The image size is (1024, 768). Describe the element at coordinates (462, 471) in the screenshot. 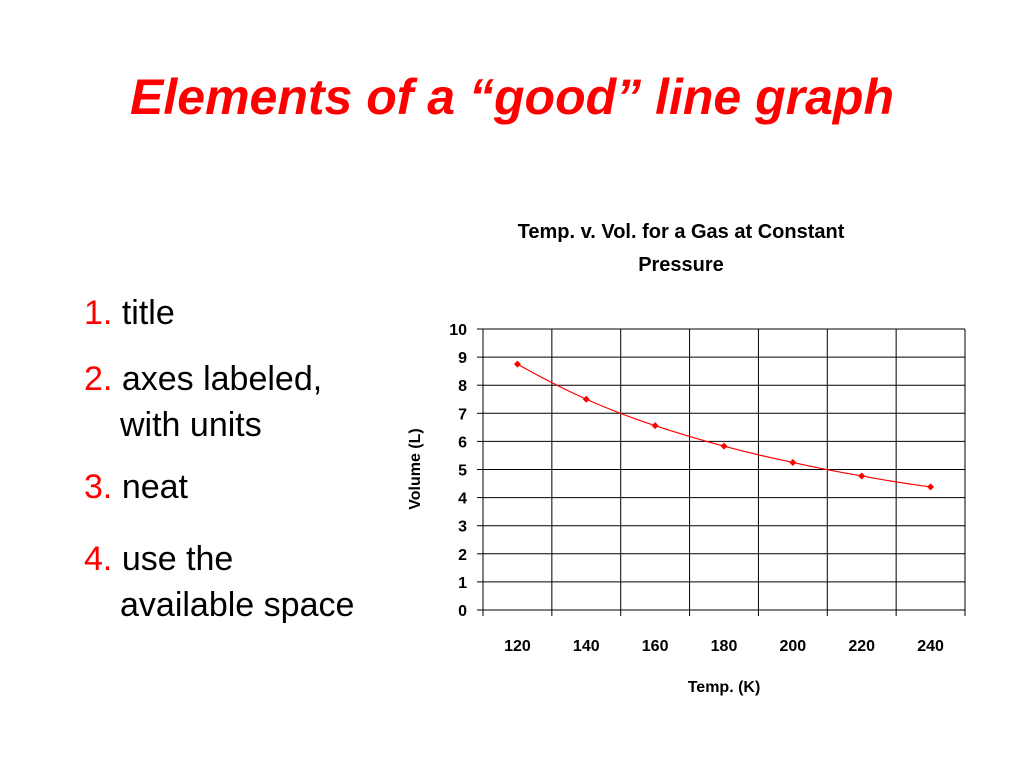

I see `y-tick-label: 5` at that location.